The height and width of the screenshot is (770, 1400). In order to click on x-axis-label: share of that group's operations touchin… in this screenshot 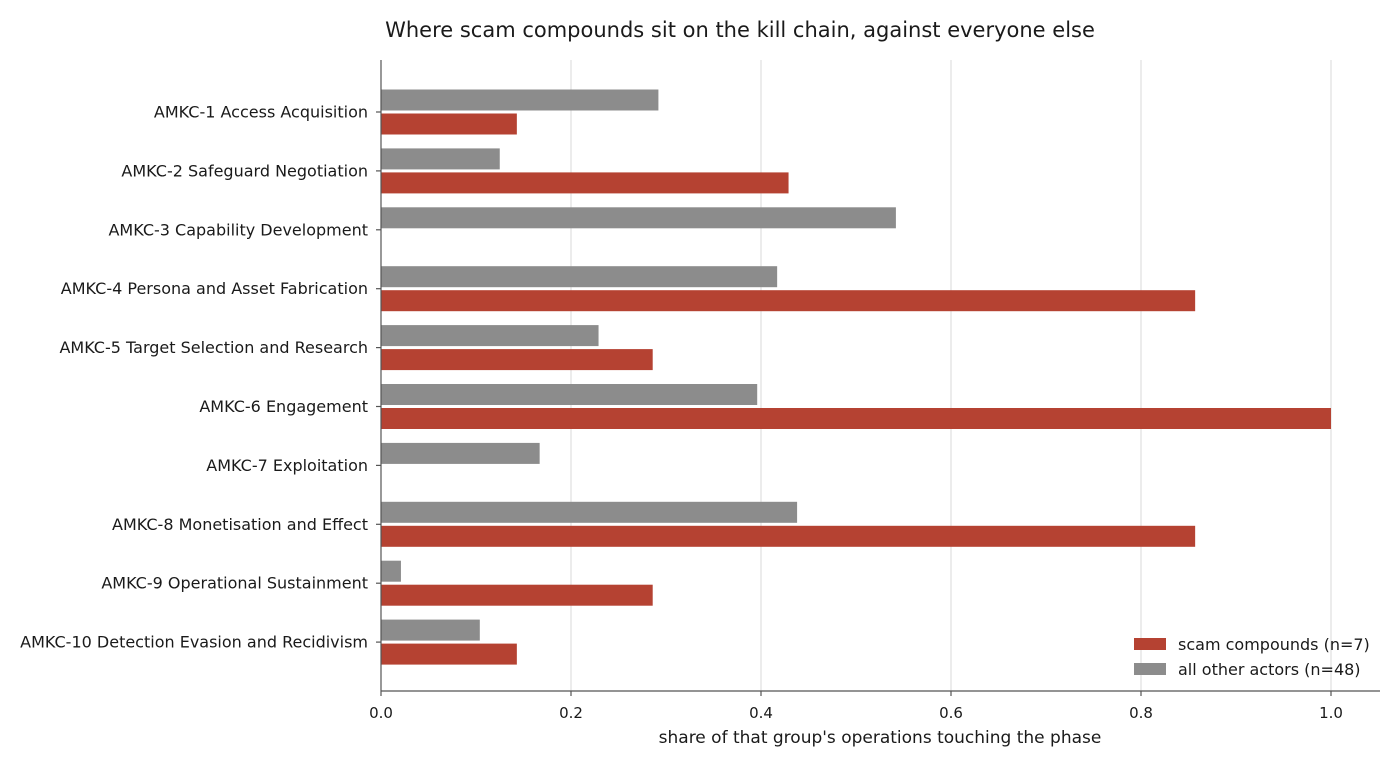, I will do `click(880, 738)`.